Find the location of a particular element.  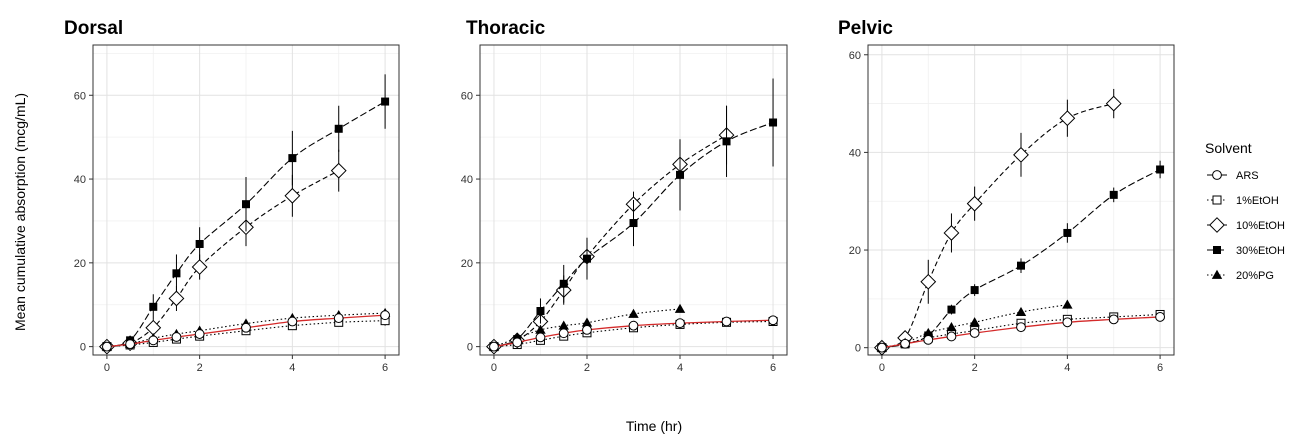

legend-label: ARS is located at coordinates (1247, 176).